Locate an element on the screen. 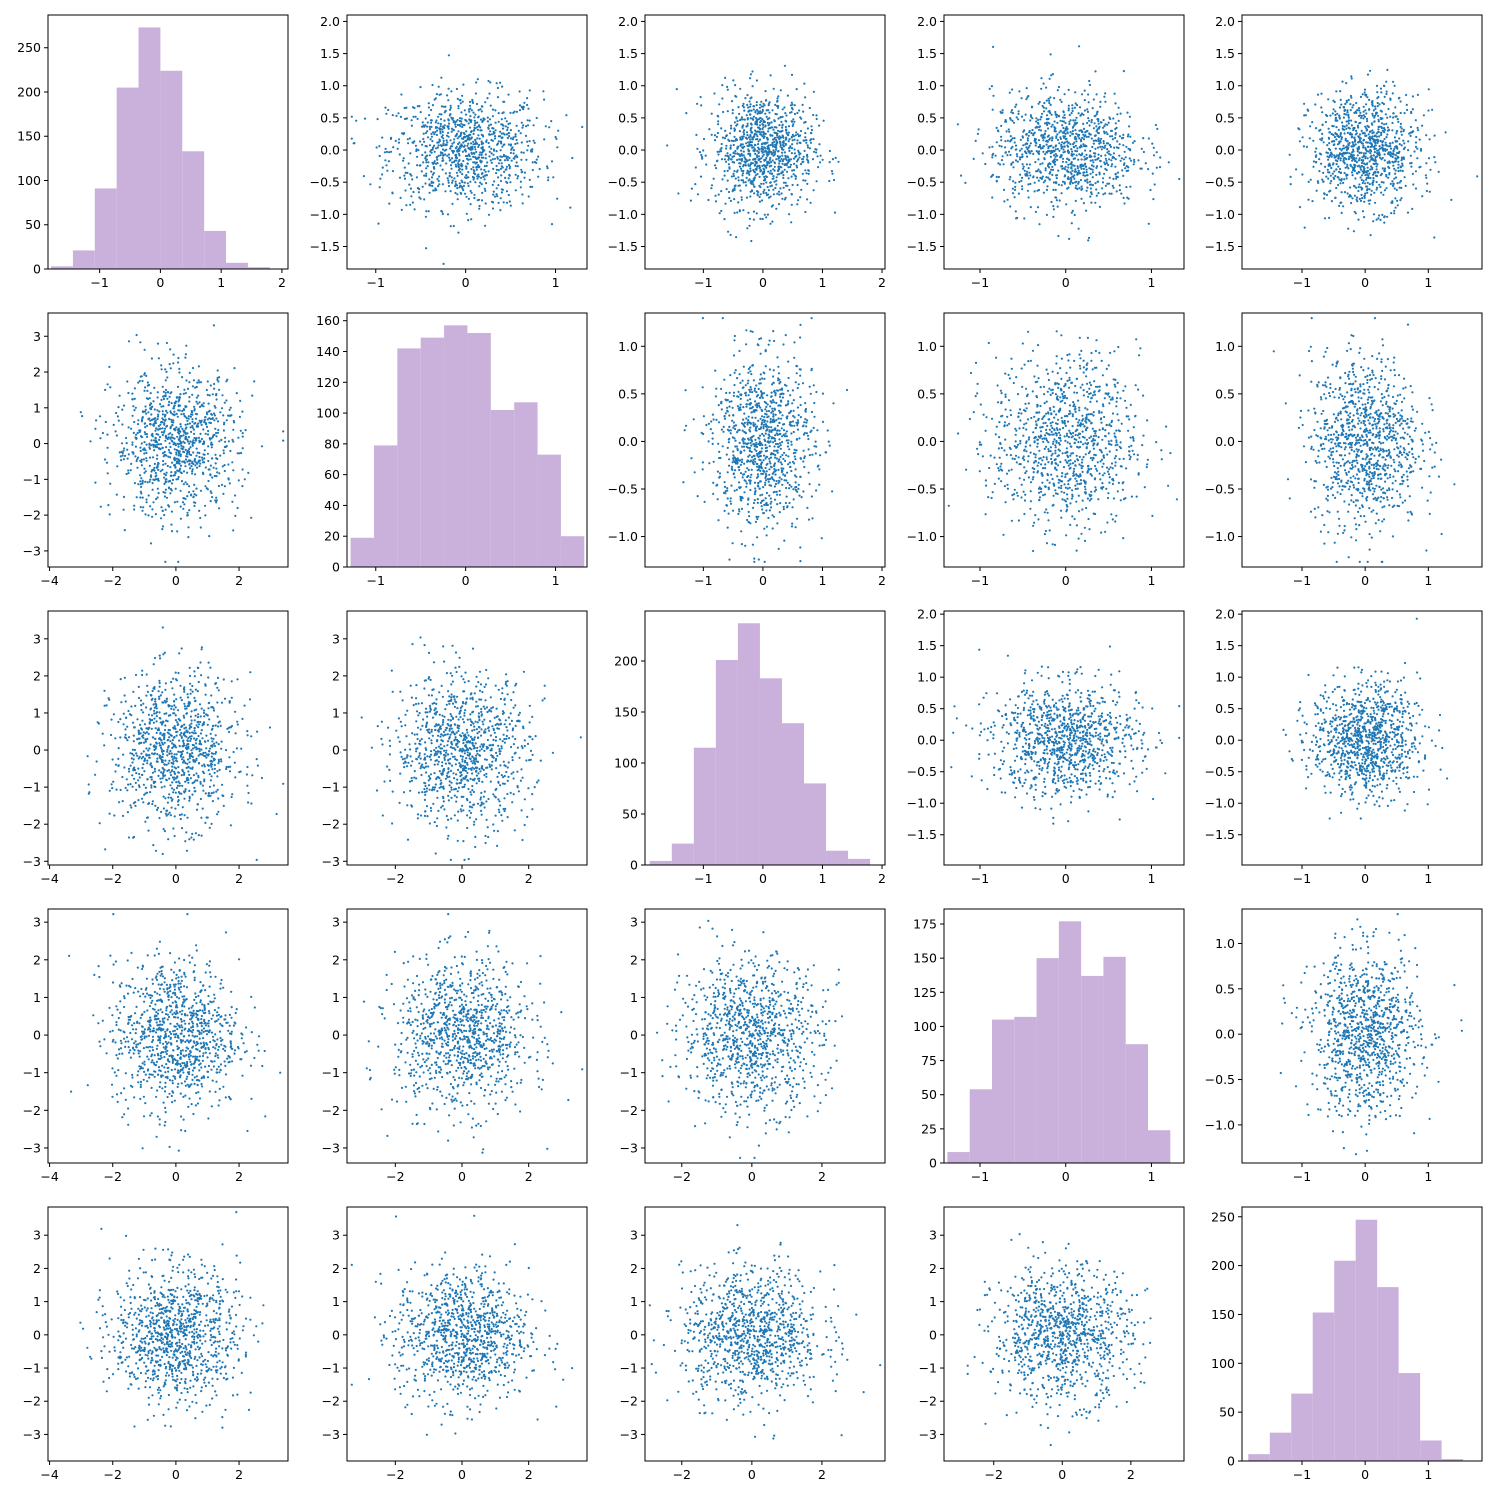  y-tick-label: −1.0 is located at coordinates (325, 214).